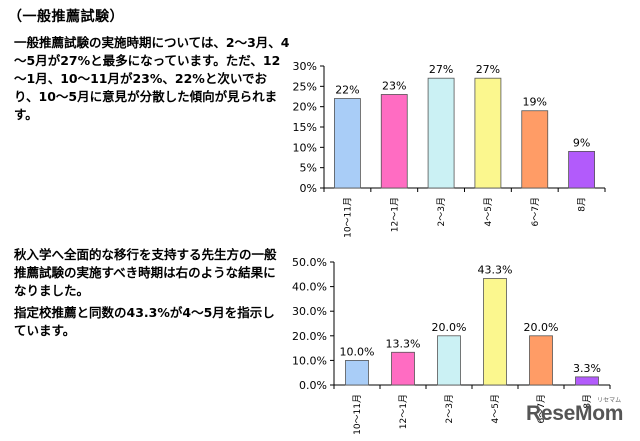  What do you see at coordinates (66, 17) in the screenshot?
I see `section-title: （一般推薦試験）` at bounding box center [66, 17].